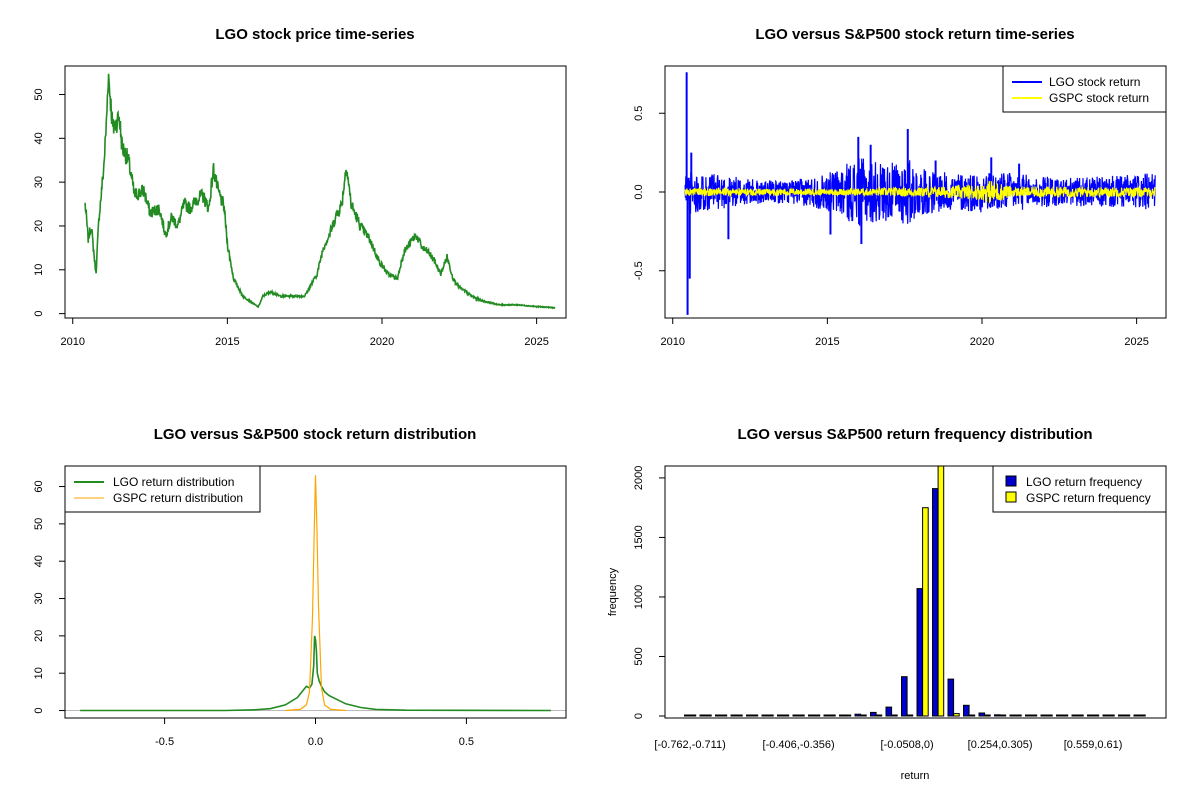 The width and height of the screenshot is (1200, 800). Describe the element at coordinates (639, 716) in the screenshot. I see `y-tick-label: 0` at that location.